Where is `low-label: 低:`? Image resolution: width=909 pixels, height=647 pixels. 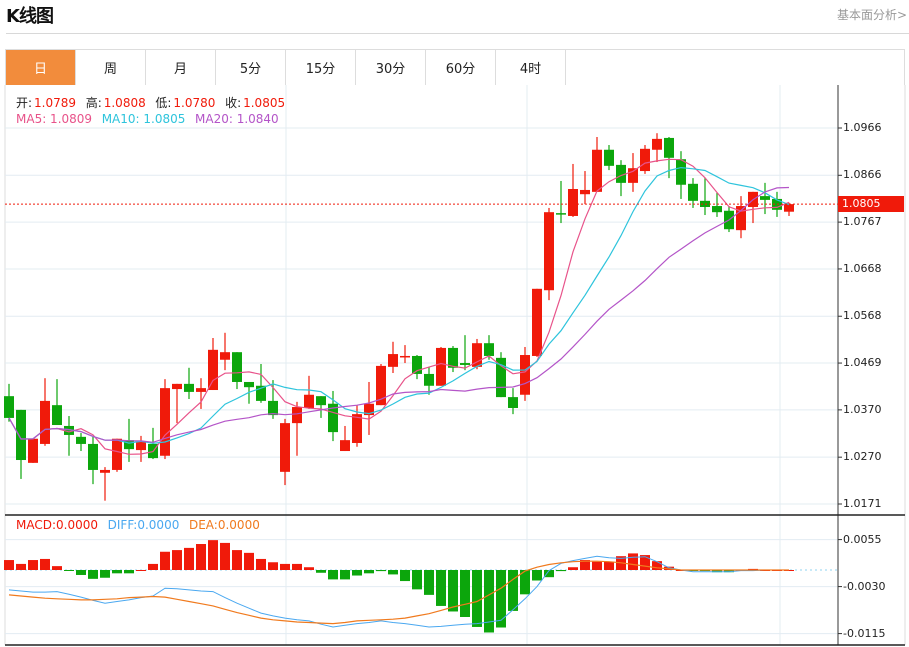
low-label: 低: is located at coordinates (163, 103).